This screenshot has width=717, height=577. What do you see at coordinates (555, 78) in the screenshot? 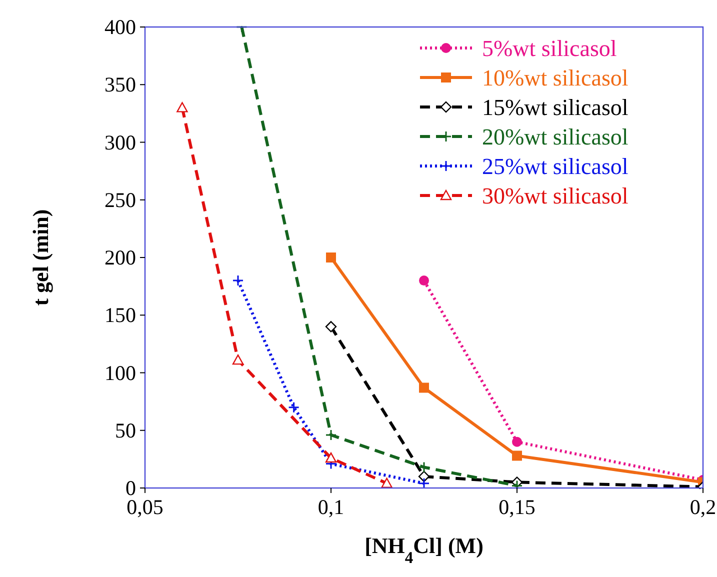
I see `legend-label: 10%wt silicasol` at bounding box center [555, 78].